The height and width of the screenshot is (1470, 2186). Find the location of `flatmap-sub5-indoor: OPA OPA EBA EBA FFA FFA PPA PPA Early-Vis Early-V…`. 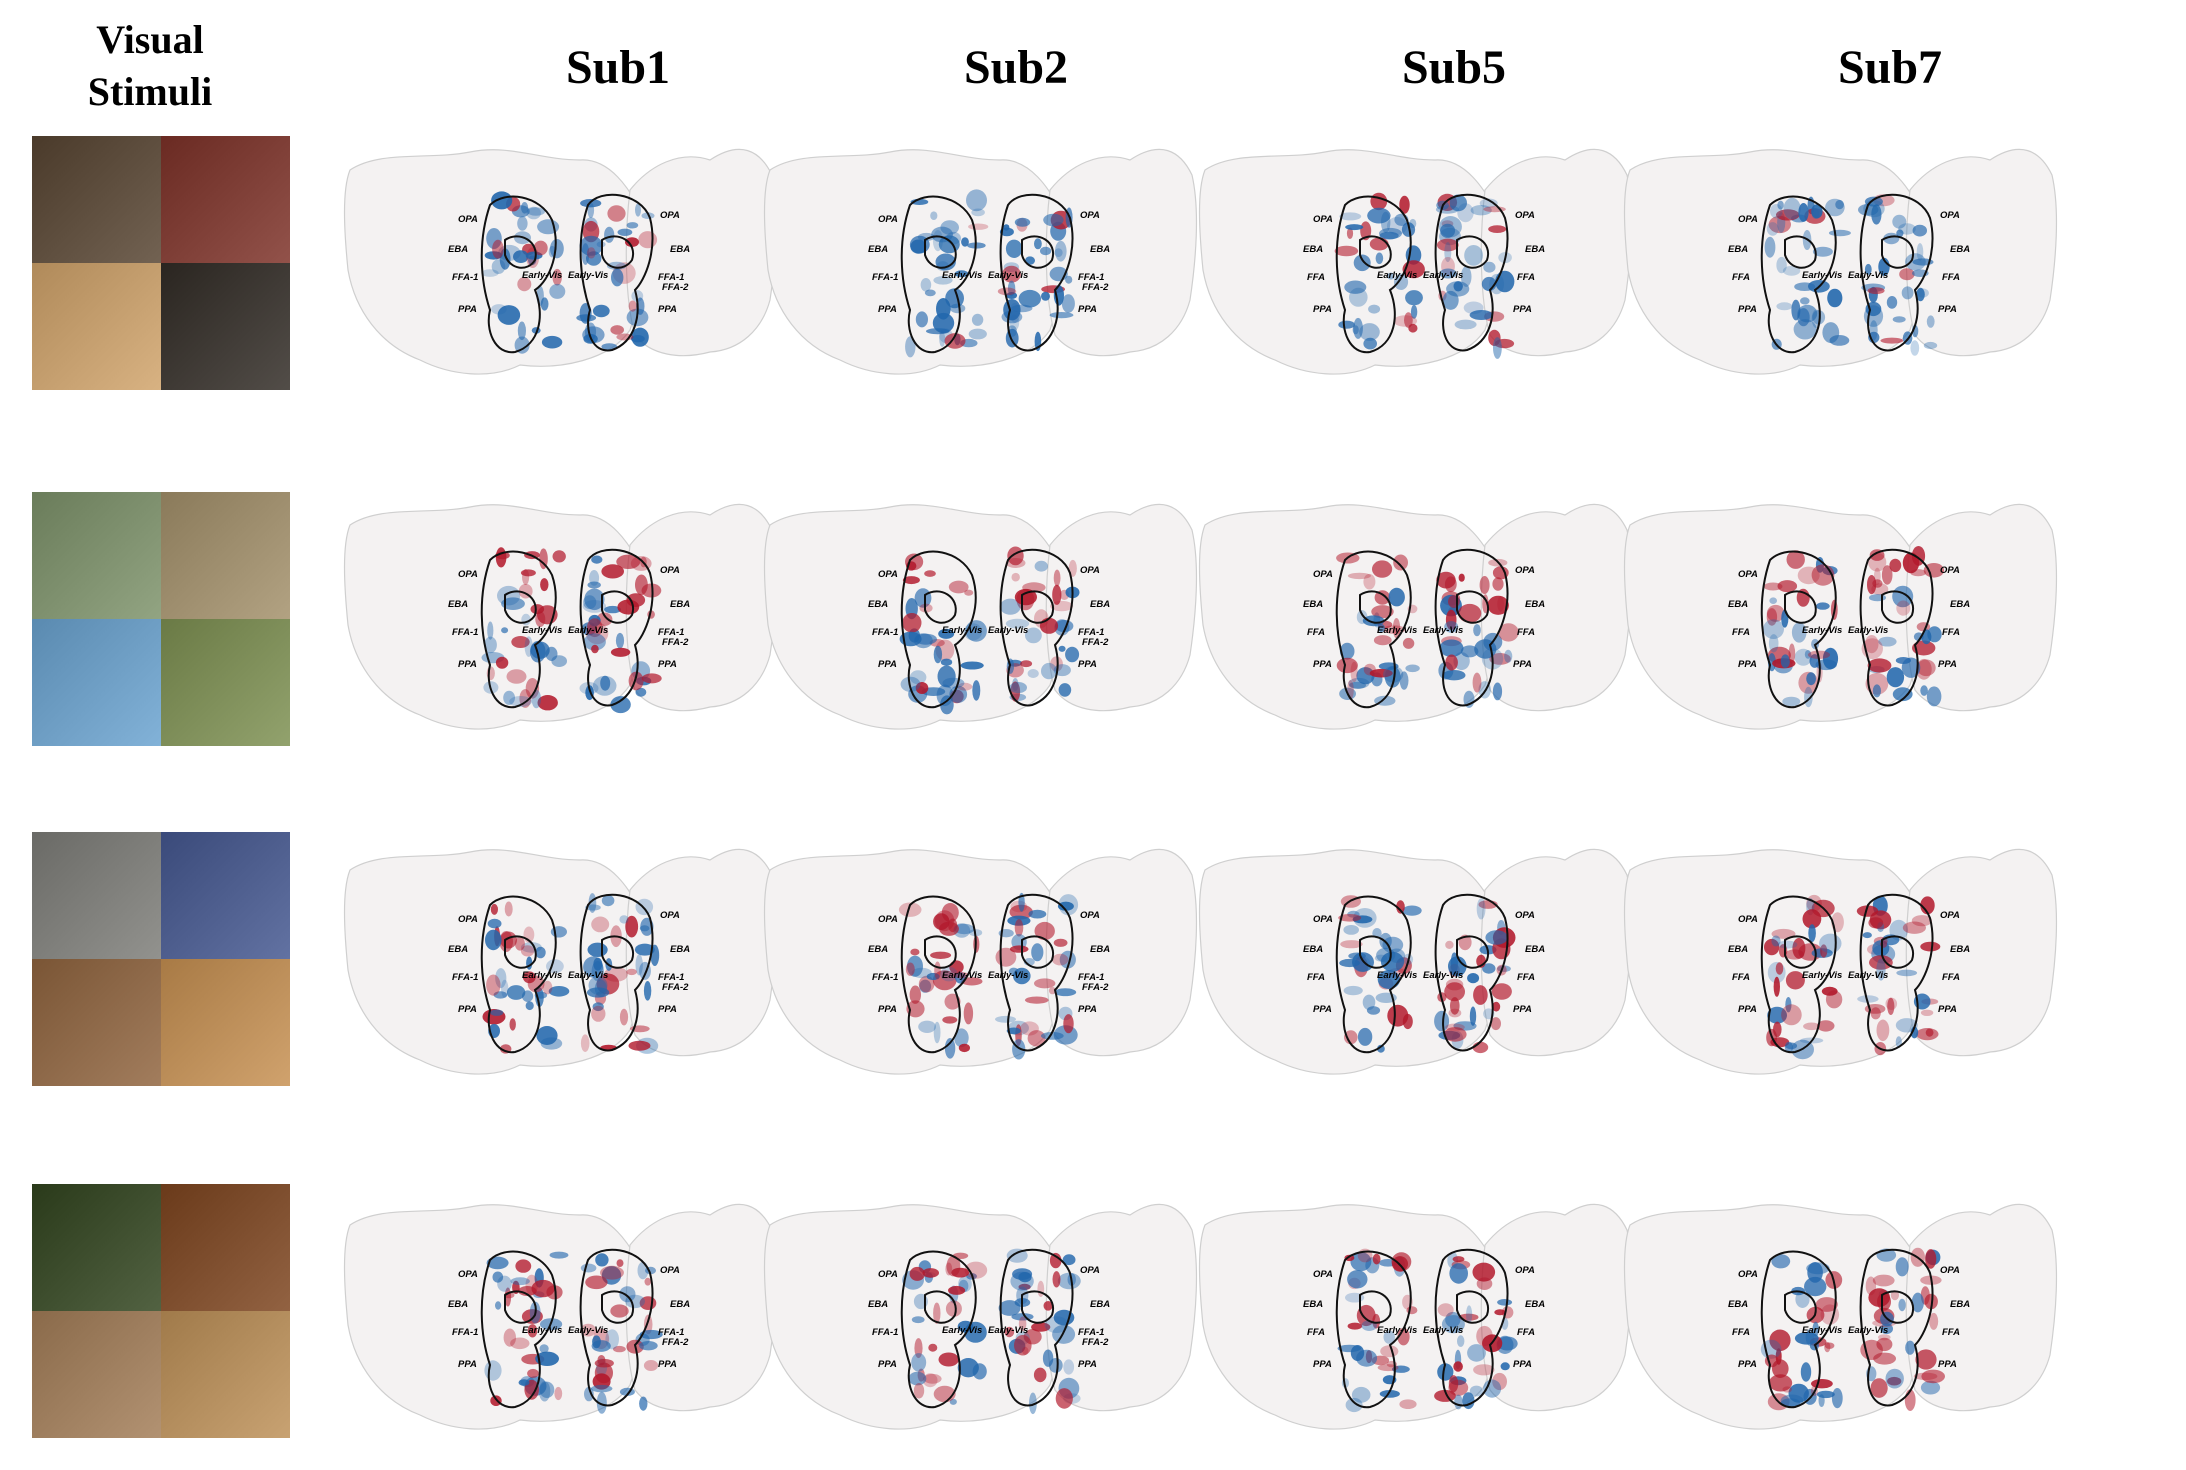

flatmap-sub5-indoor: OPA OPA EBA EBA FFA FFA PPA PPA Early-Vis Early-V… is located at coordinates (1415, 961).